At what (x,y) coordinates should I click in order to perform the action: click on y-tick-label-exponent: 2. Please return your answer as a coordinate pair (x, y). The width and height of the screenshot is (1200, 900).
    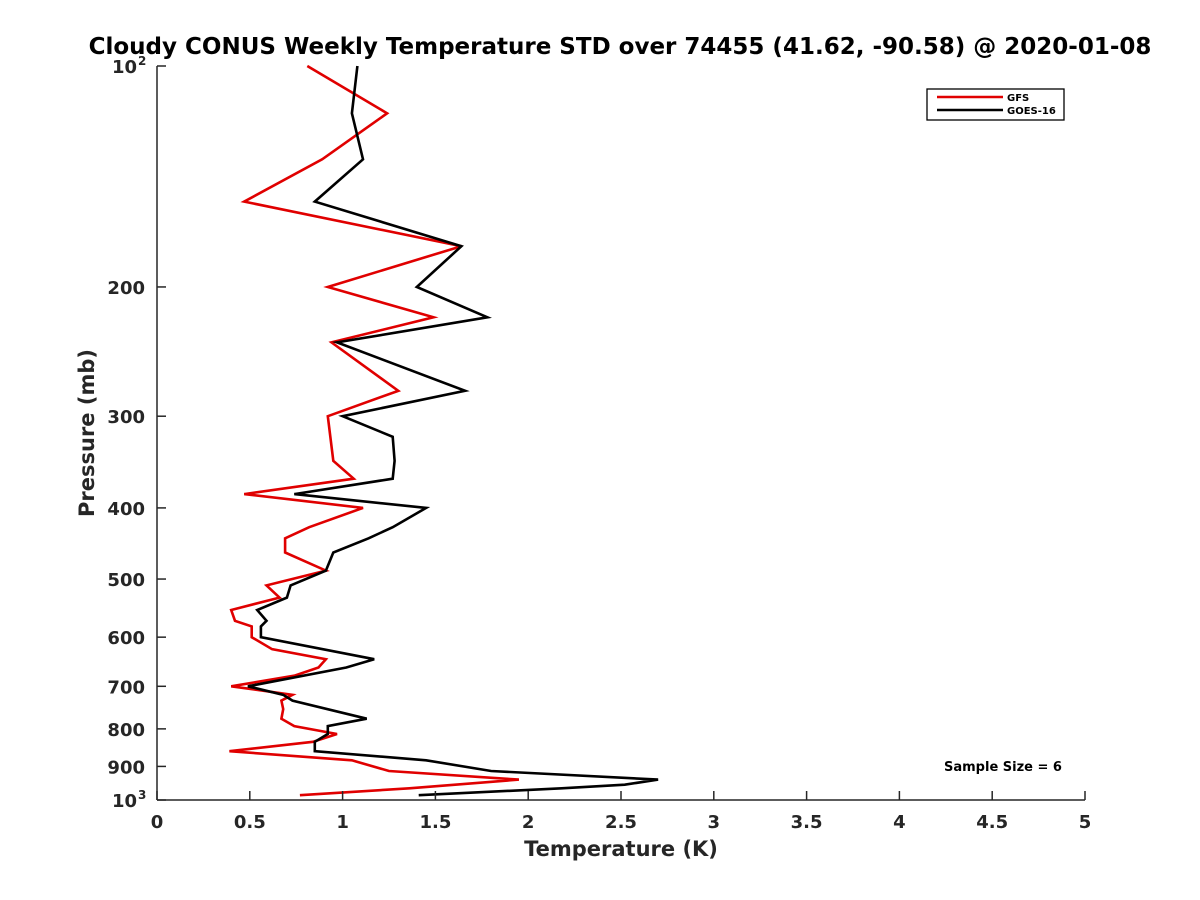
    Looking at the image, I should click on (142, 61).